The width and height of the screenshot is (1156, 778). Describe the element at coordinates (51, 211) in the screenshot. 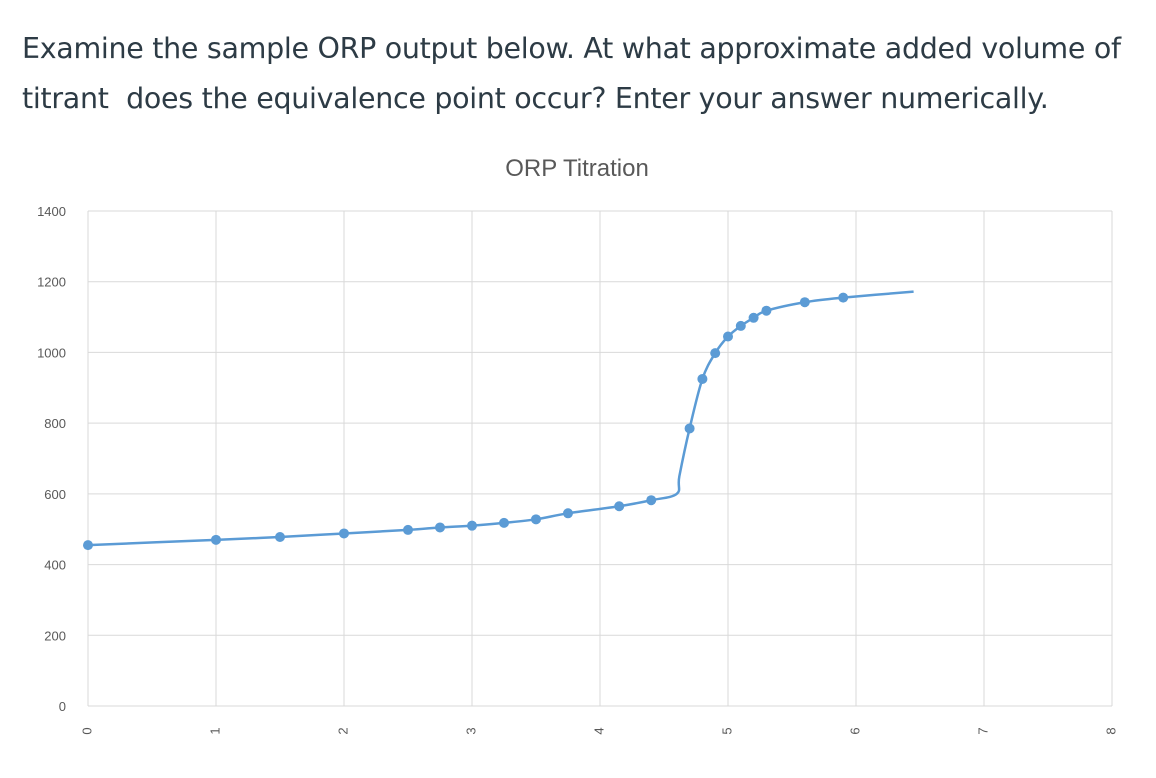

I see `y-tick-label: 1400` at that location.